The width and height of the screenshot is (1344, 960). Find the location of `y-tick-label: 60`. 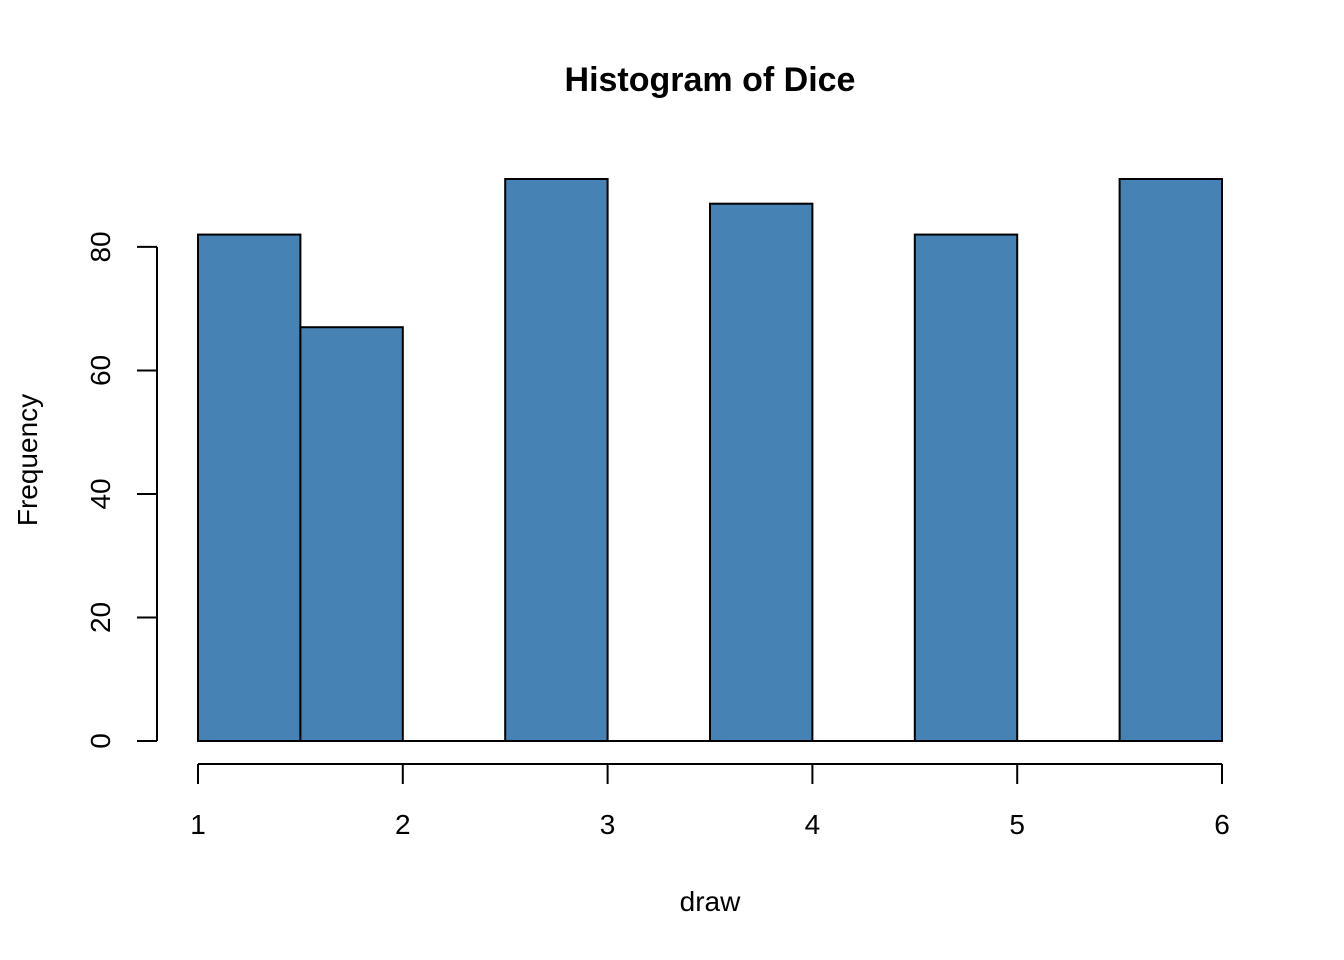

y-tick-label: 60 is located at coordinates (100, 370).